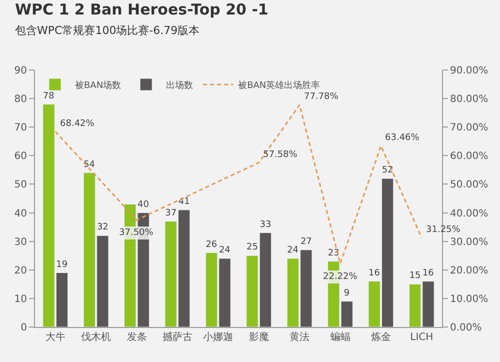 This screenshot has height=362, width=500. What do you see at coordinates (107, 30) in the screenshot?
I see `chart-subtitle: 包含WPC常规赛100场比赛-6.79版本` at bounding box center [107, 30].